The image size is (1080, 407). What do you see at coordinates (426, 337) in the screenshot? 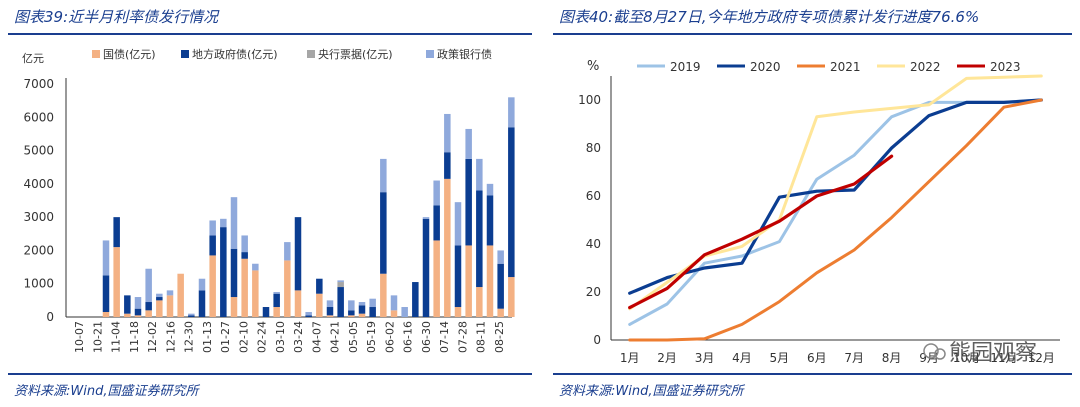
I see `left-x-tick-label: 06-30` at bounding box center [426, 337].